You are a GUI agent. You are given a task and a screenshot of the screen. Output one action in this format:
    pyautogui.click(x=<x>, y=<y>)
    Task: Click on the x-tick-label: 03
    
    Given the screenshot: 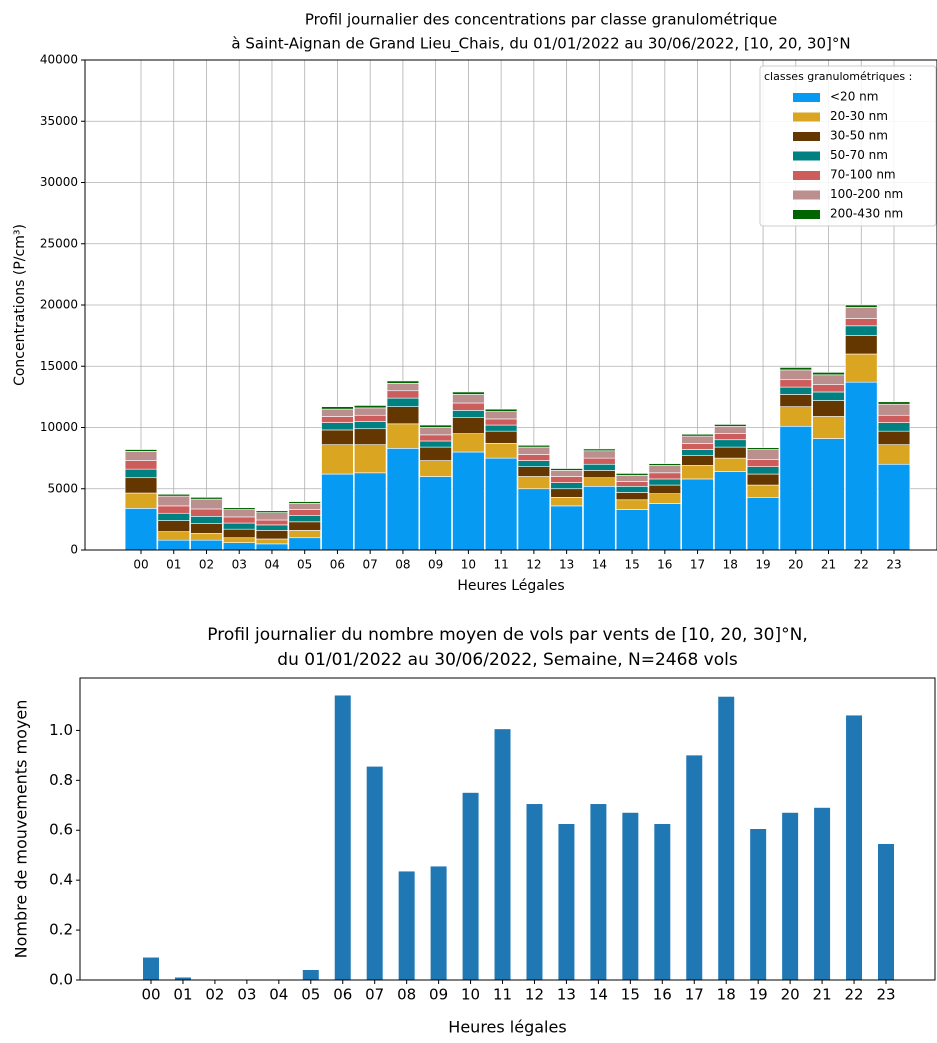 What is the action you would take?
    pyautogui.click(x=246, y=995)
    